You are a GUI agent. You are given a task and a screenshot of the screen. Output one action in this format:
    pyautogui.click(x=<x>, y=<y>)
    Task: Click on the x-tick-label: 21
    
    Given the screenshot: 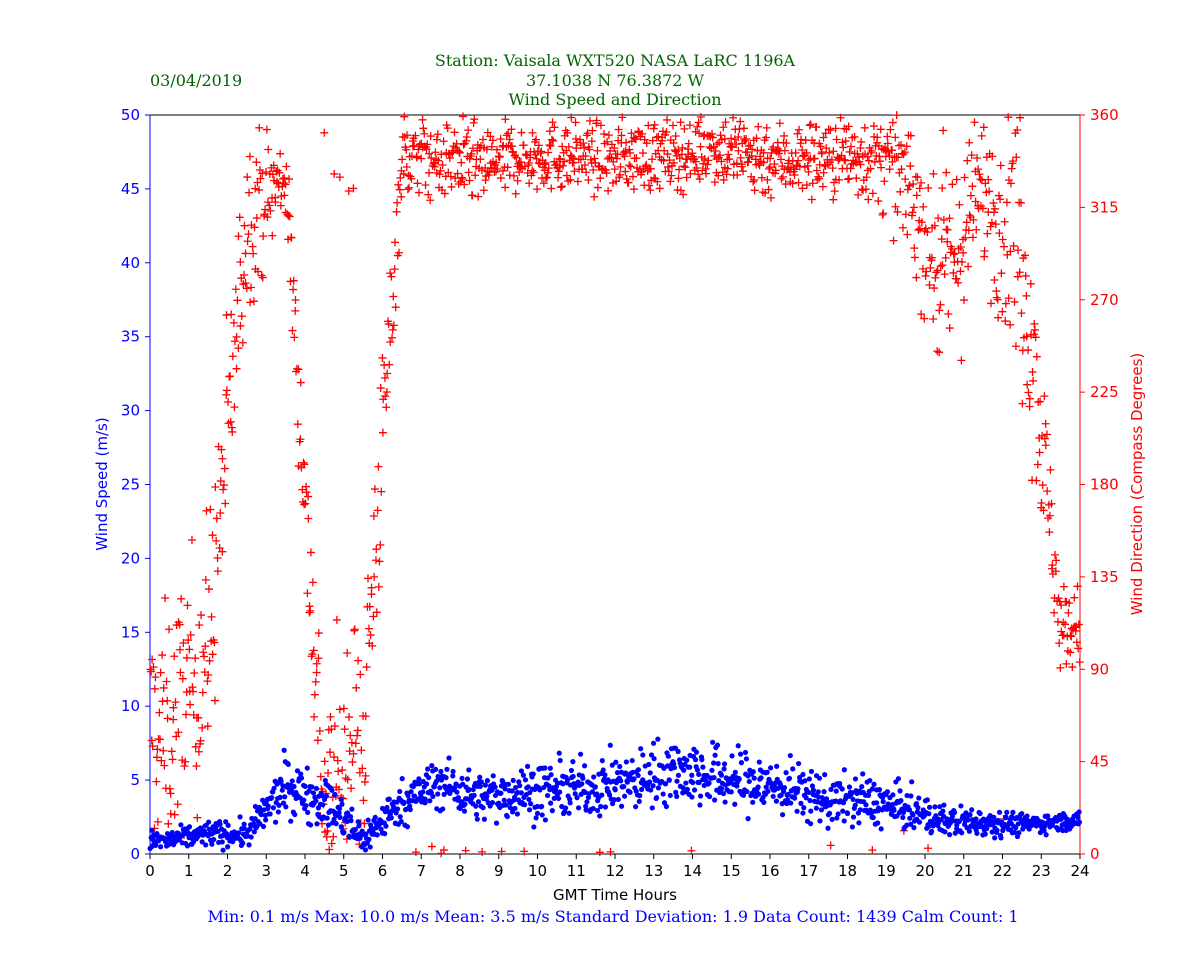 What is the action you would take?
    pyautogui.click(x=963, y=871)
    